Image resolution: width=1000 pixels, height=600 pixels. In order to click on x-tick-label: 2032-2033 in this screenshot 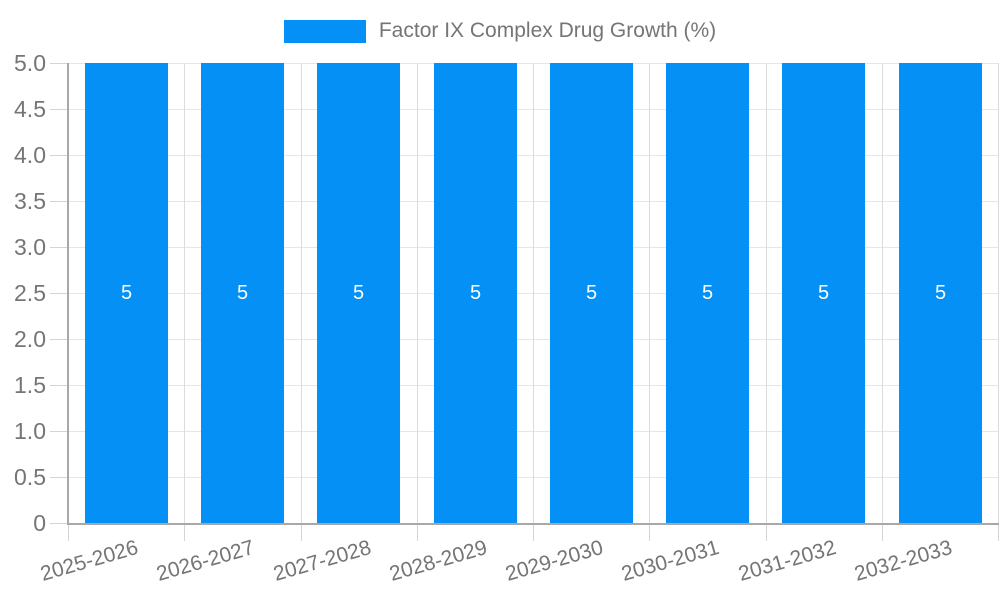, I will do `click(903, 561)`.